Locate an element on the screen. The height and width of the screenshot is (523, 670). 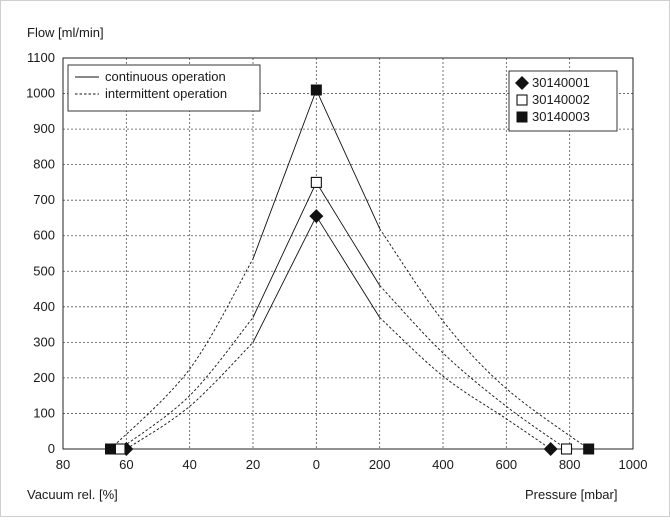
y-tick-label: 200 is located at coordinates (44, 377).